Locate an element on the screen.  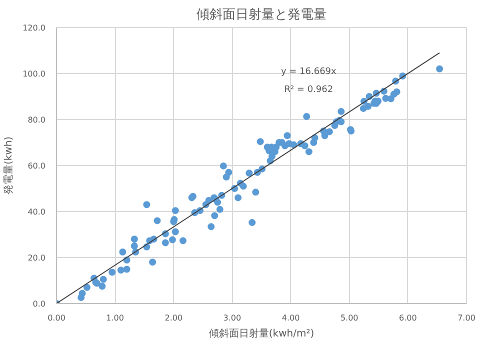
y-tick-label: 100.0 is located at coordinates (34, 74).